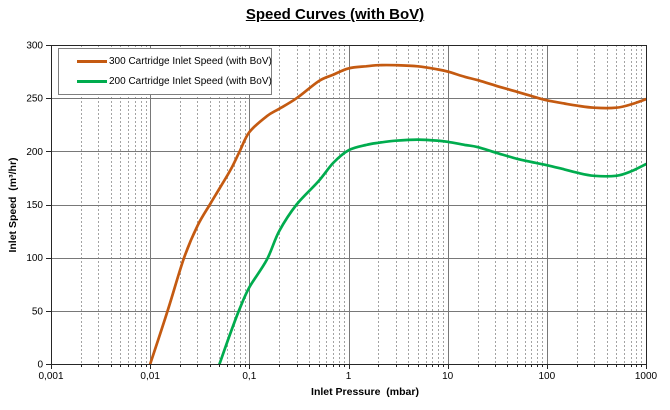  I want to click on series-300-line-swatch, so click(92, 62).